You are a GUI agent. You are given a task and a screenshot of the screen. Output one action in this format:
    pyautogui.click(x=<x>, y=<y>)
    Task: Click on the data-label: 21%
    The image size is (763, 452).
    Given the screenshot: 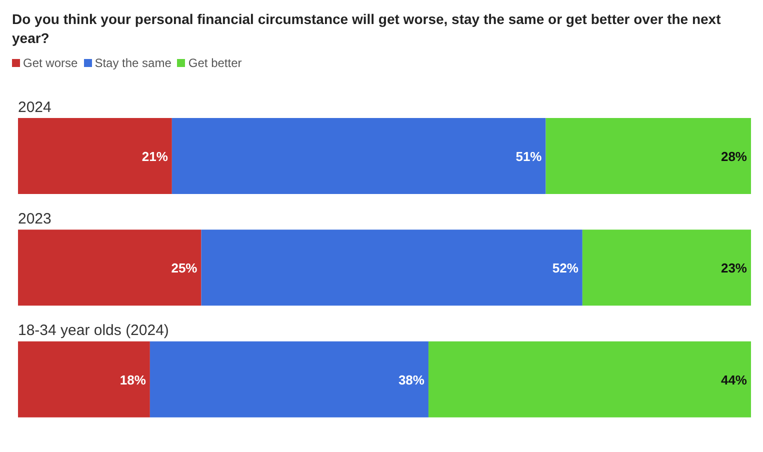 What is the action you would take?
    pyautogui.click(x=155, y=156)
    